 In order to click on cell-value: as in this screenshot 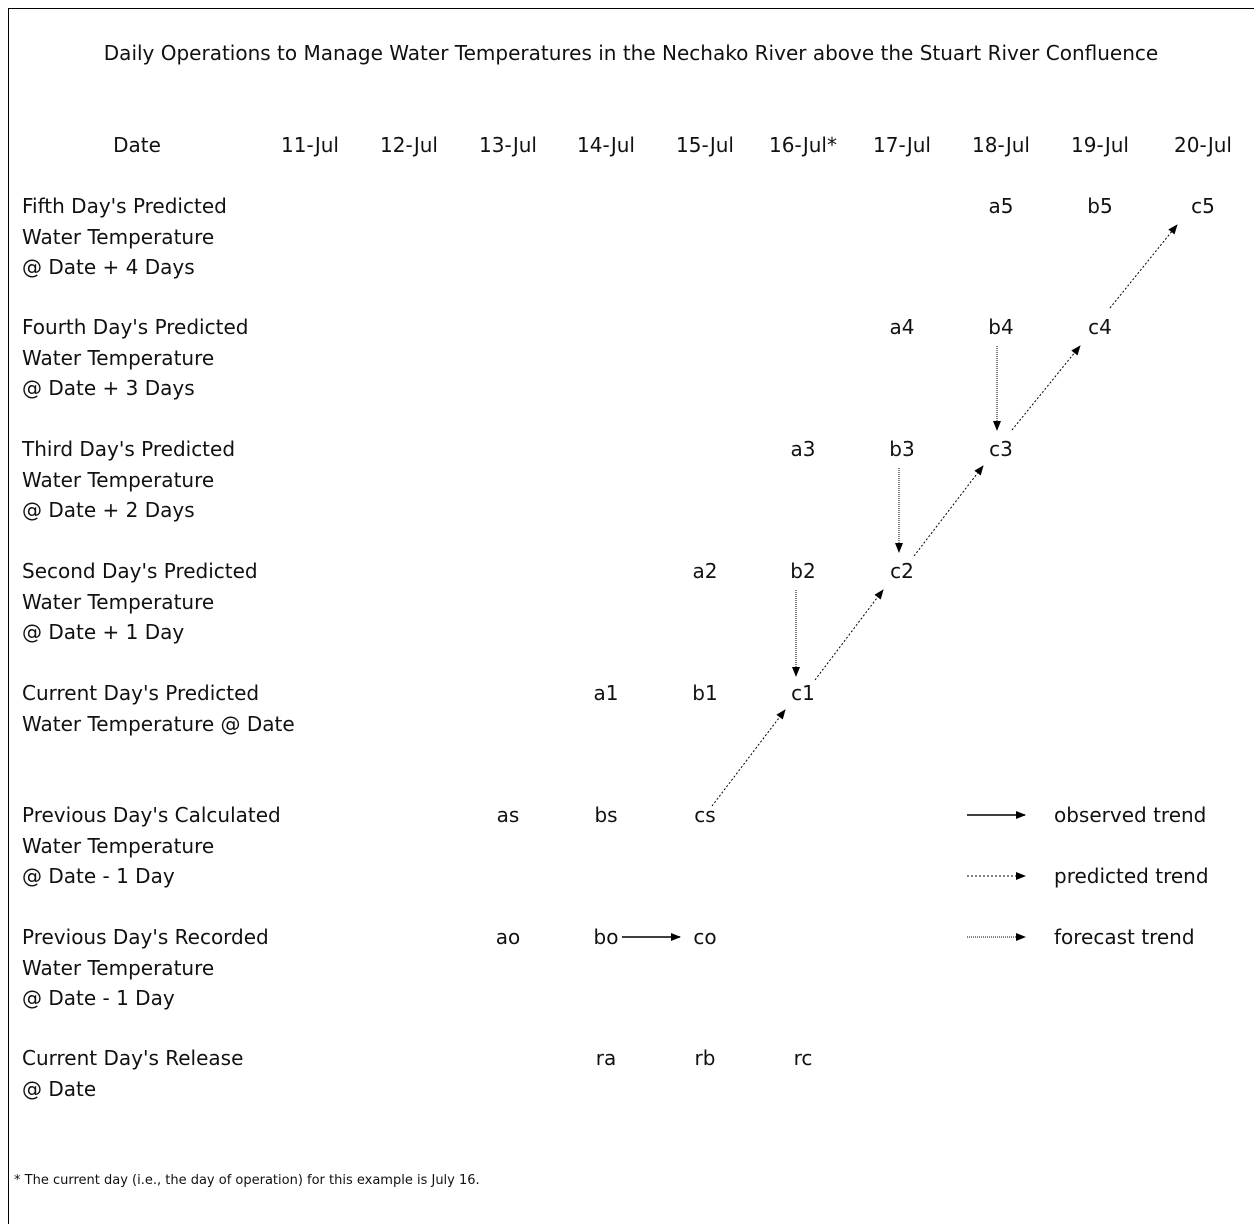, I will do `click(508, 815)`.